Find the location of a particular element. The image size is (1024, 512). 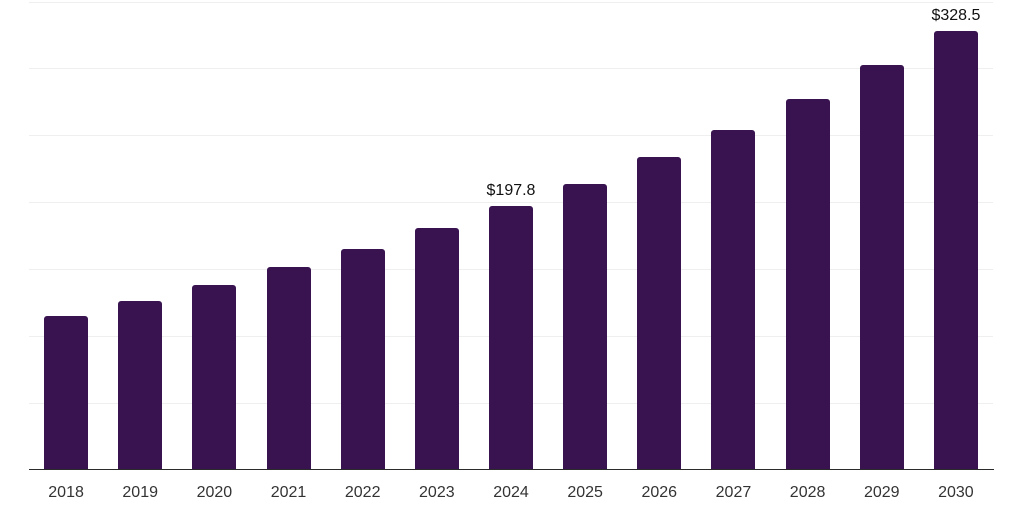

x-tick-2026: 2026 is located at coordinates (659, 492).